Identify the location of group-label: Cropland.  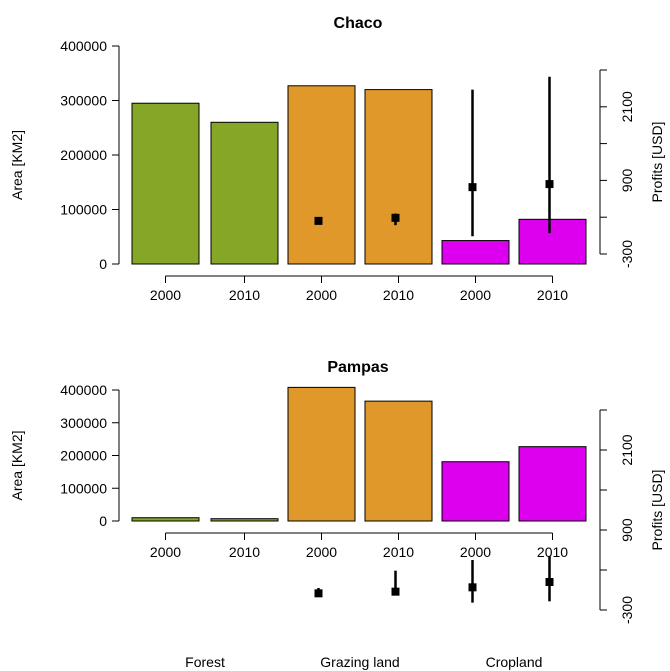
(514, 662).